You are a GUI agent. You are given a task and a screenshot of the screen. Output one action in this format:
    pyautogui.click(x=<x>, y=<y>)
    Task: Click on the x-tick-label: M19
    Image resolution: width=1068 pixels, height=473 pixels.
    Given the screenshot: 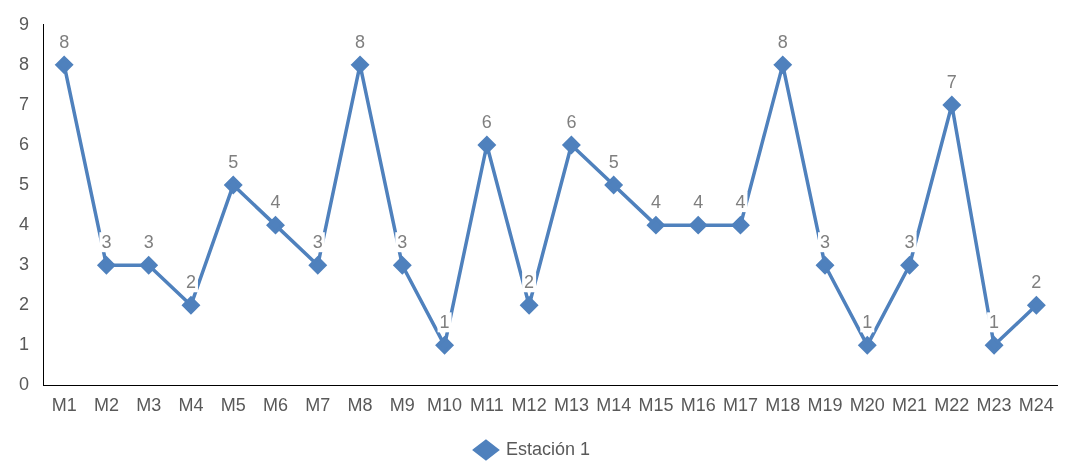 What is the action you would take?
    pyautogui.click(x=825, y=405)
    